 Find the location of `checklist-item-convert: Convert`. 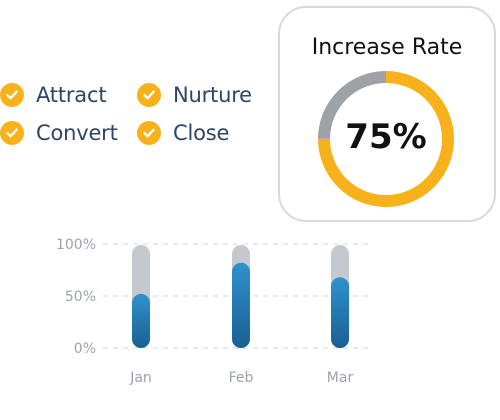

checklist-item-convert: Convert is located at coordinates (68, 133).